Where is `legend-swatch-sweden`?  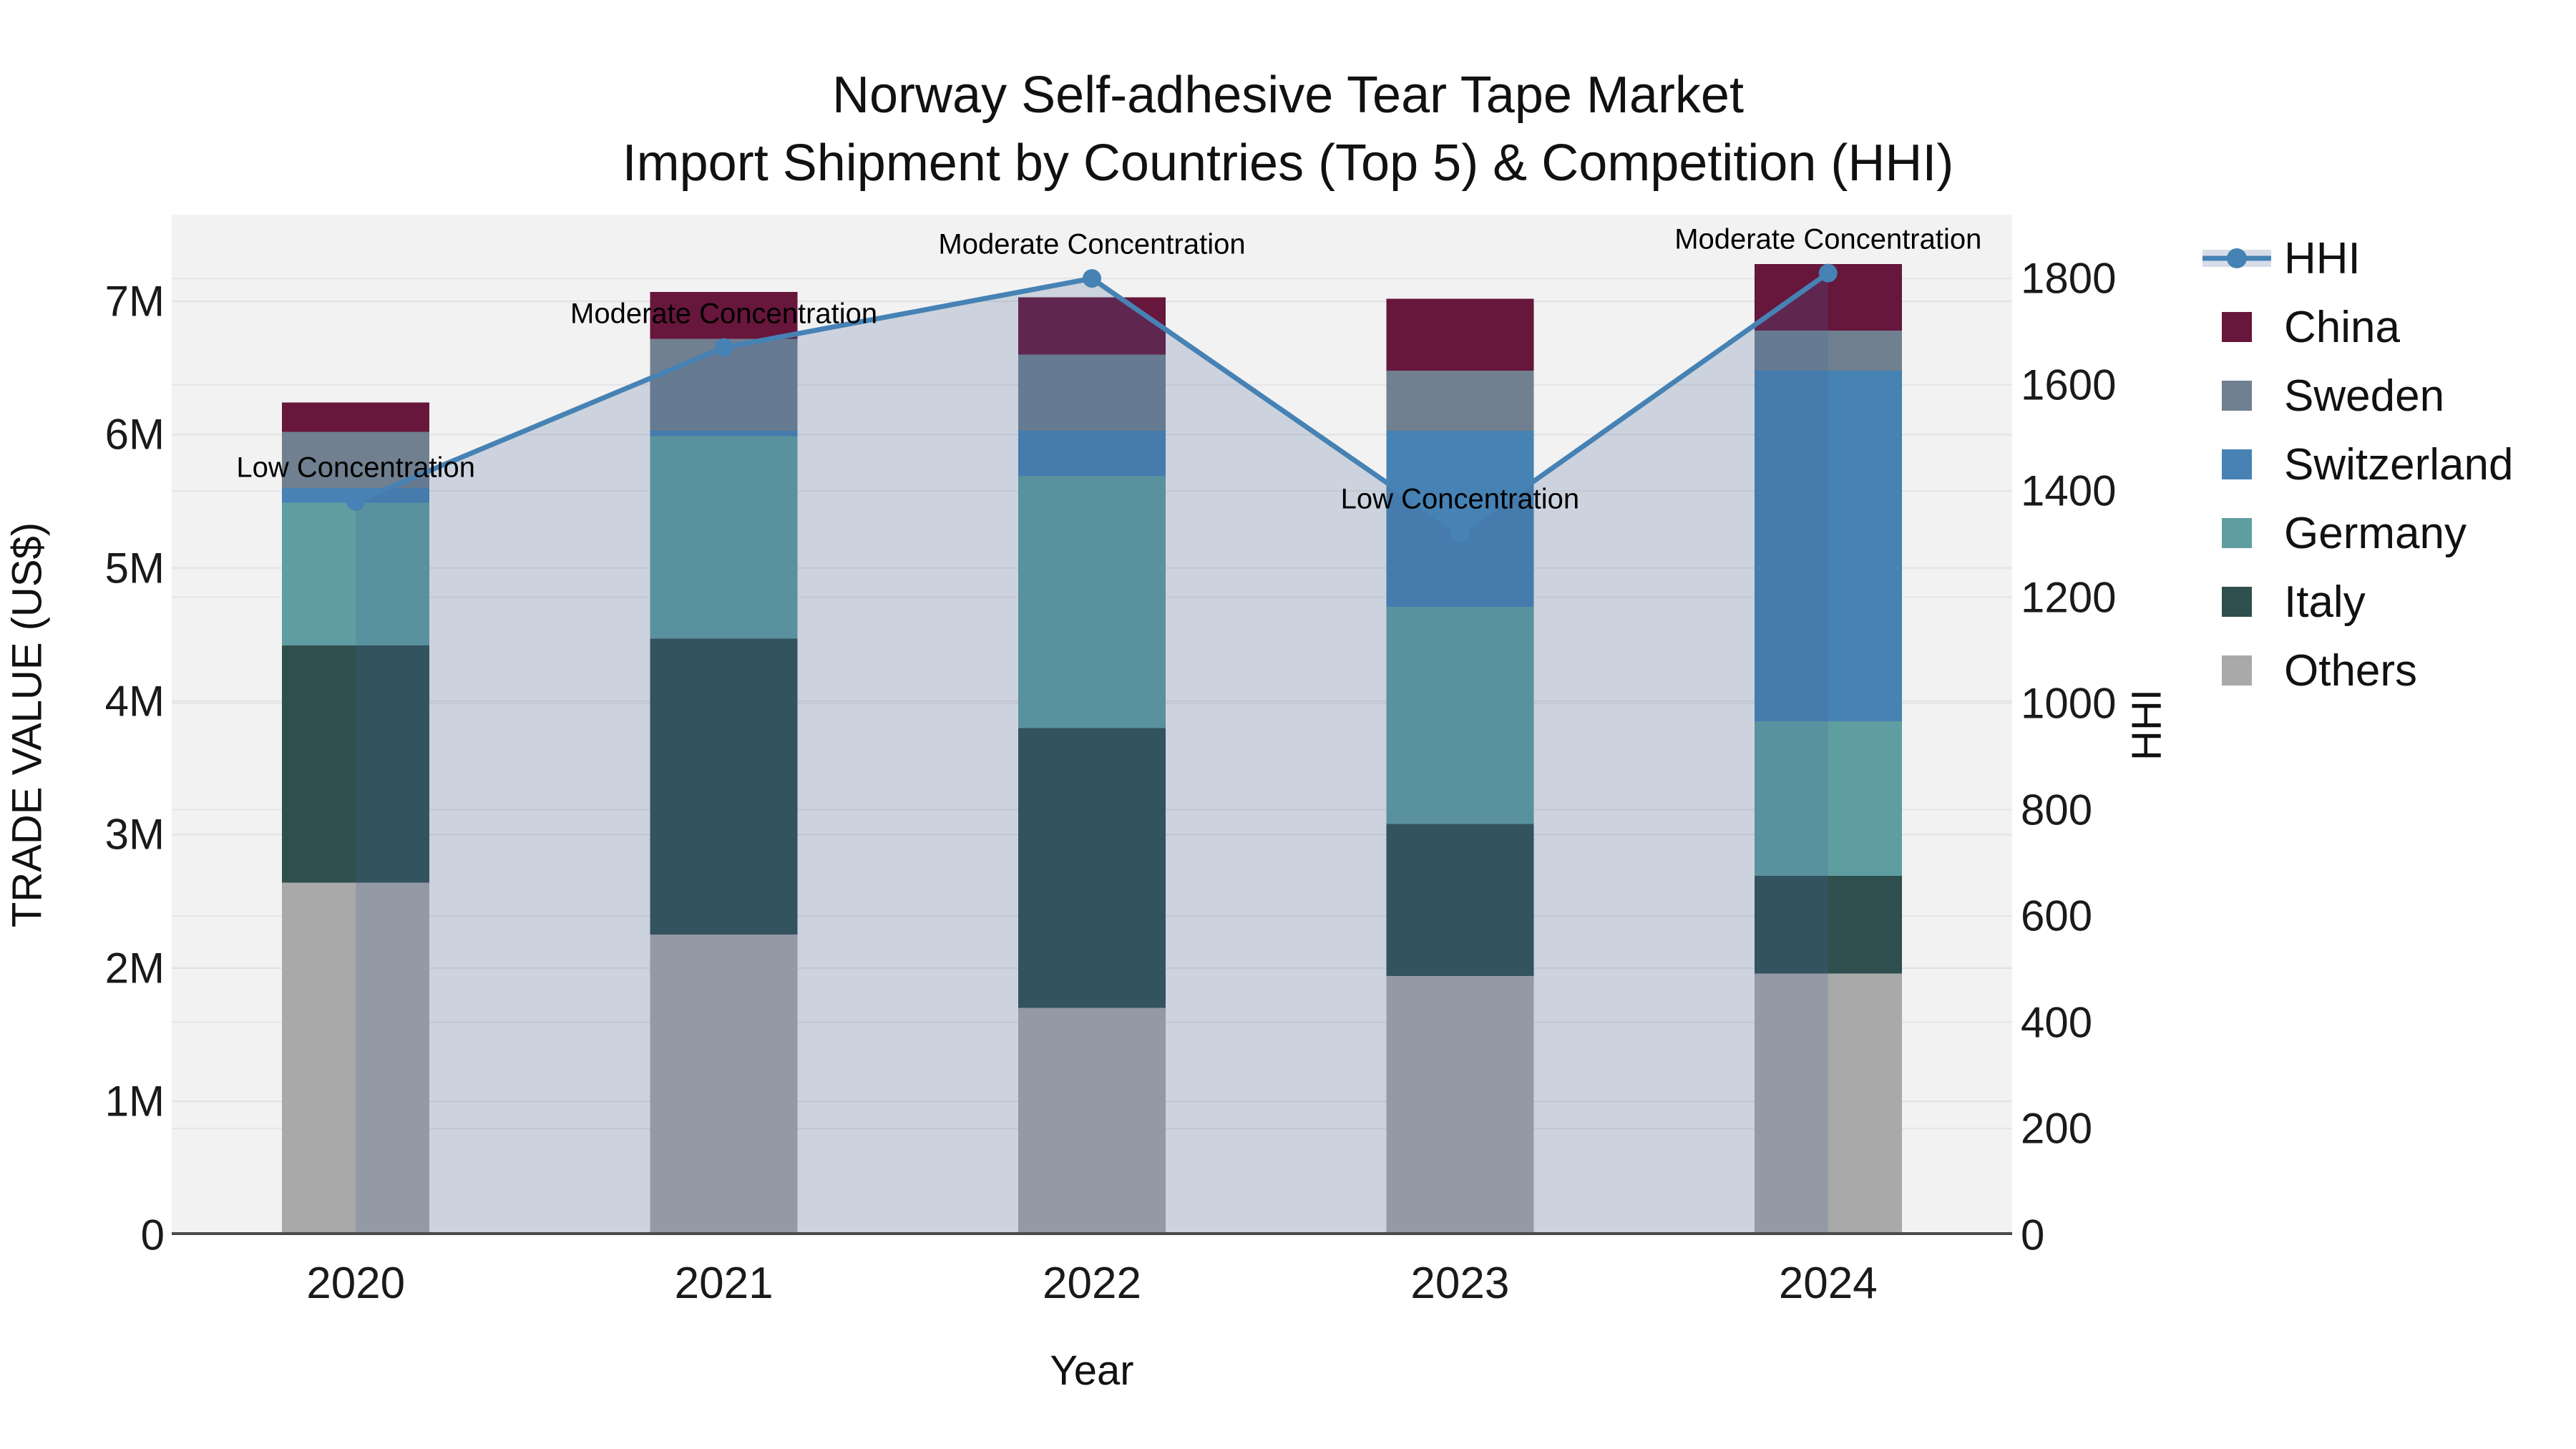
legend-swatch-sweden is located at coordinates (2236, 396).